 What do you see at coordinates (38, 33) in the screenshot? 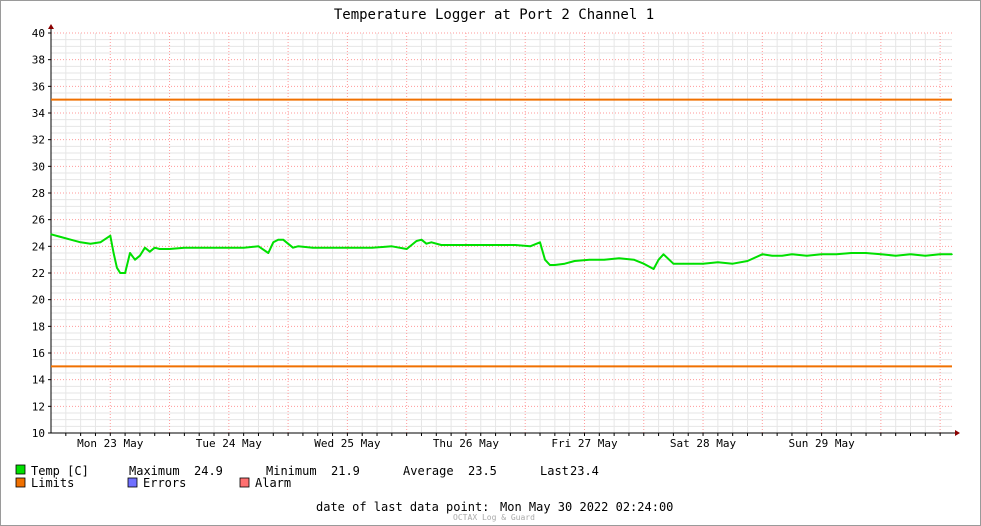
I see `y-tick-label: 40` at bounding box center [38, 33].